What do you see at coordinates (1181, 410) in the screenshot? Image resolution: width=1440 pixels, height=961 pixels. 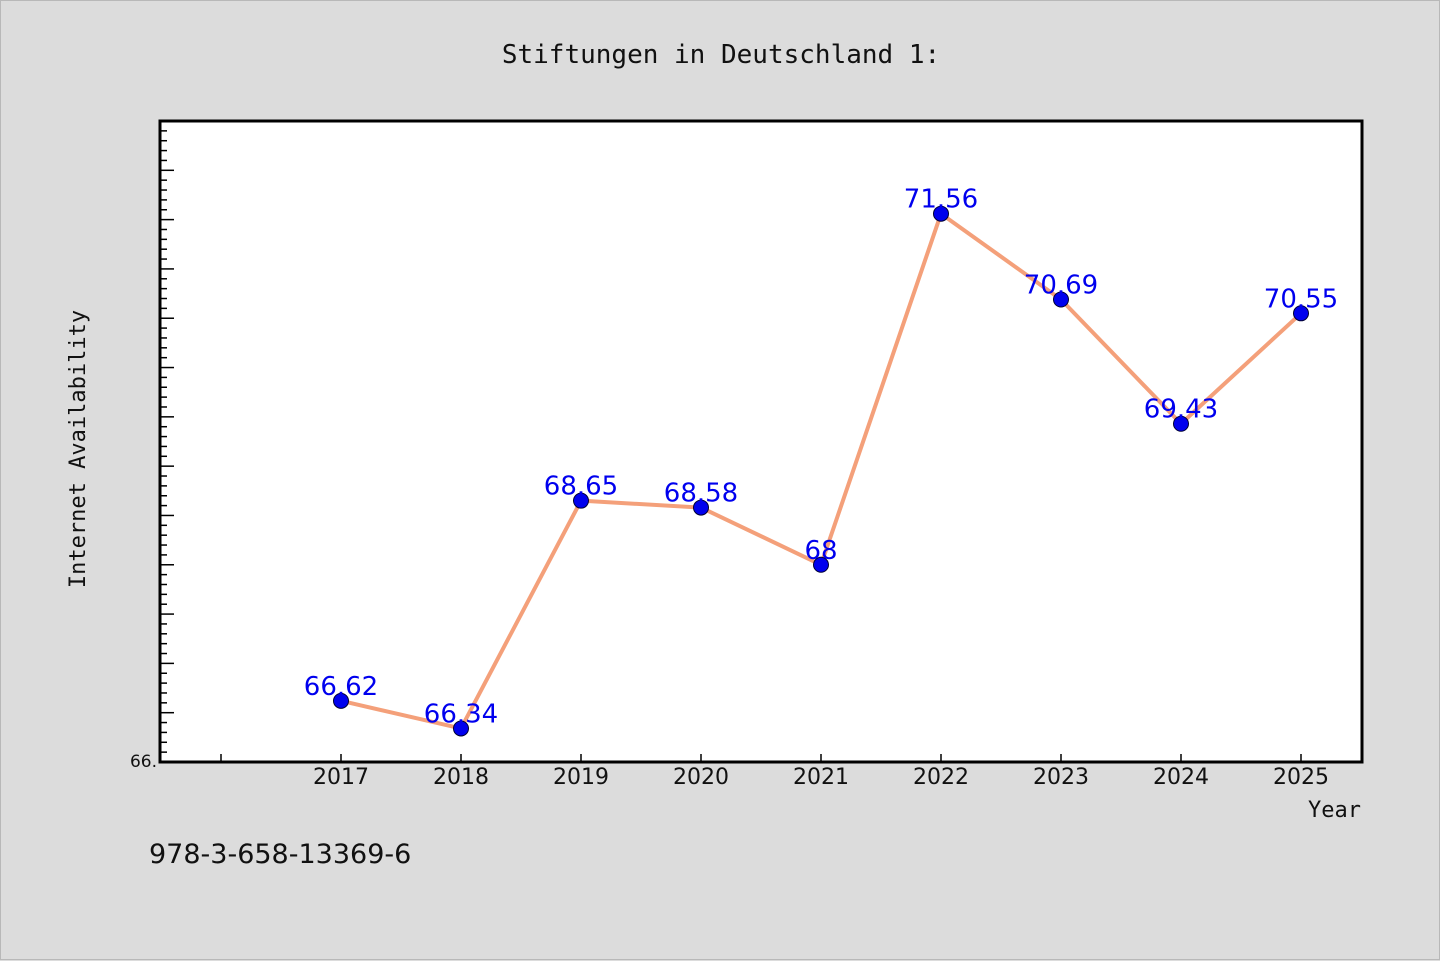 I see `data-label: 69.43` at bounding box center [1181, 410].